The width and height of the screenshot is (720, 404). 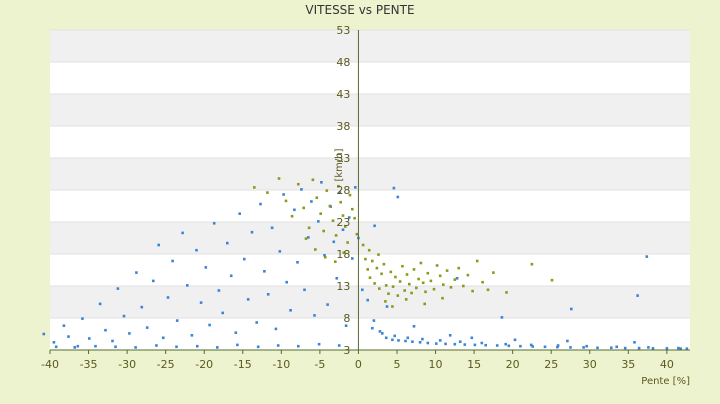 What do you see at coordinates (357, 364) in the screenshot?
I see `x-tick-labels: -40 -35 -30 -25 -20 -15 -10 -5 0 5 10 15 20 25 30 35 40` at bounding box center [357, 364].